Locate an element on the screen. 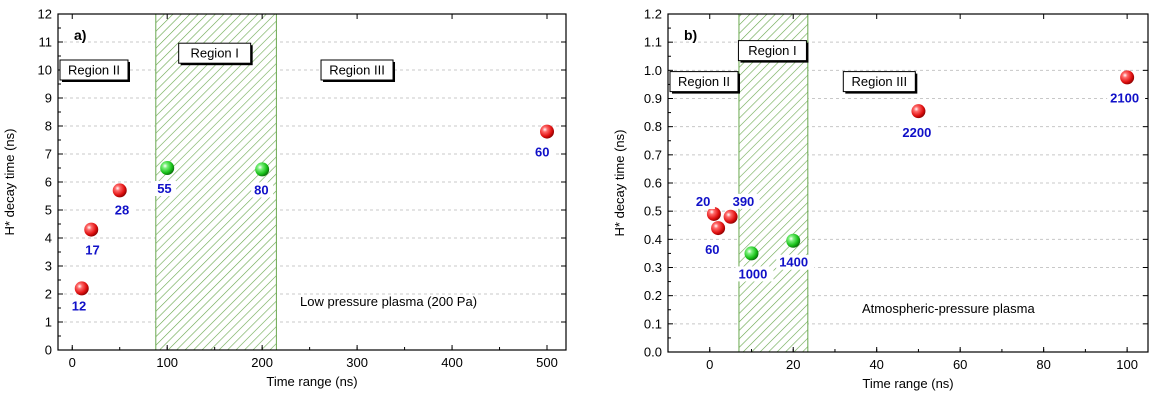  y-tick-label: 0.0 is located at coordinates (653, 352).